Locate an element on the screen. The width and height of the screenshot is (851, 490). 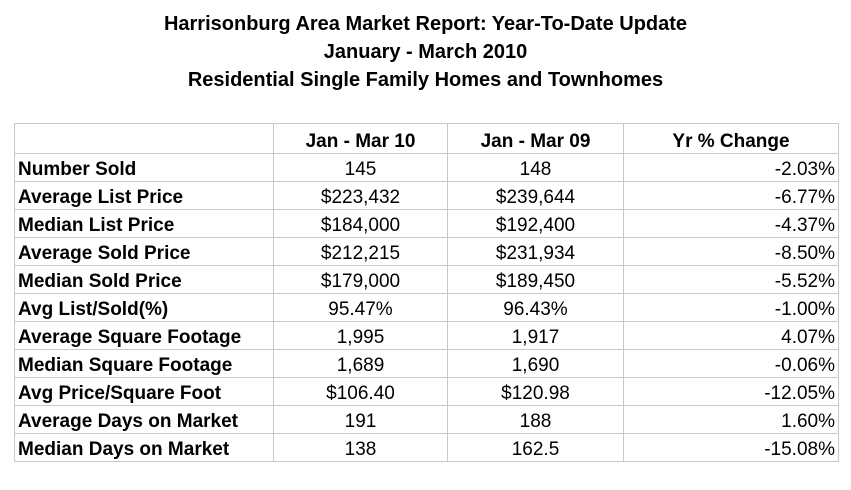
yr-change-value: -1.00% is located at coordinates (731, 307).